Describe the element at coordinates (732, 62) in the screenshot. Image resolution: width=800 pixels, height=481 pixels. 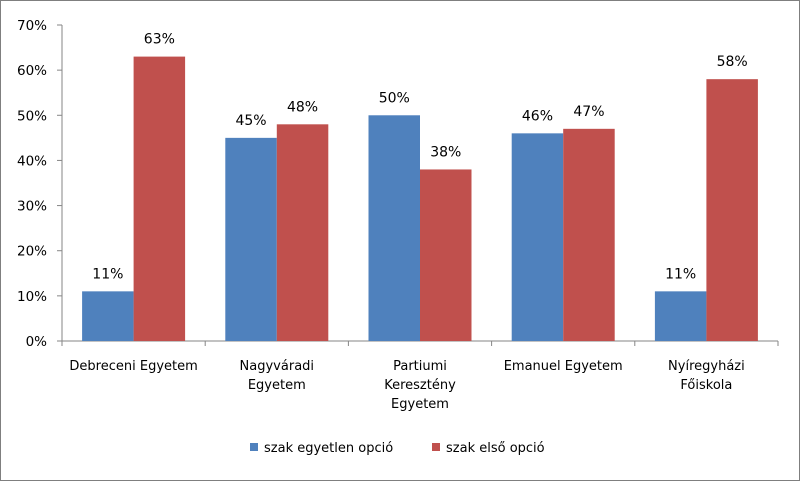
I see `data-label: 58%` at that location.